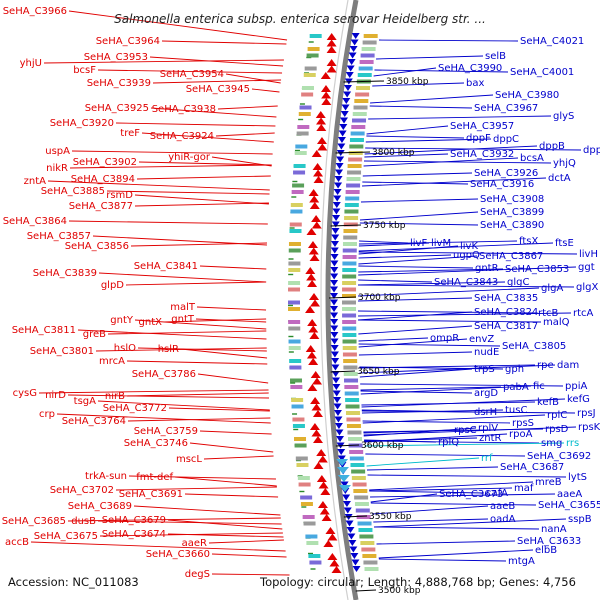  I want to click on gene-label-left: gntY, so click(122, 320).